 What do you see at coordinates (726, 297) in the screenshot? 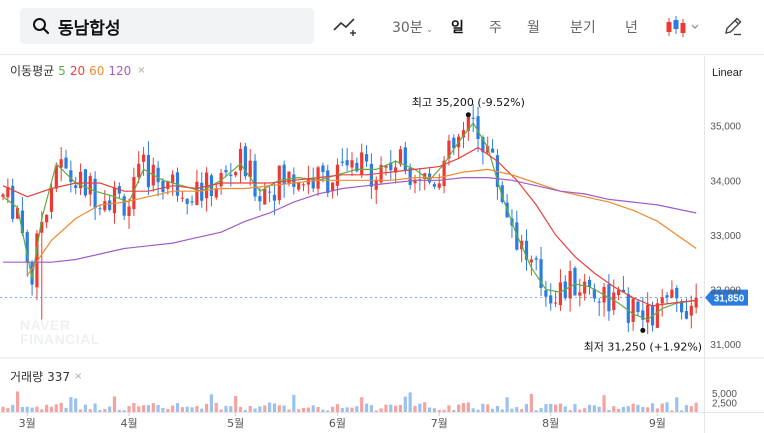
I see `current-price-tag` at bounding box center [726, 297].